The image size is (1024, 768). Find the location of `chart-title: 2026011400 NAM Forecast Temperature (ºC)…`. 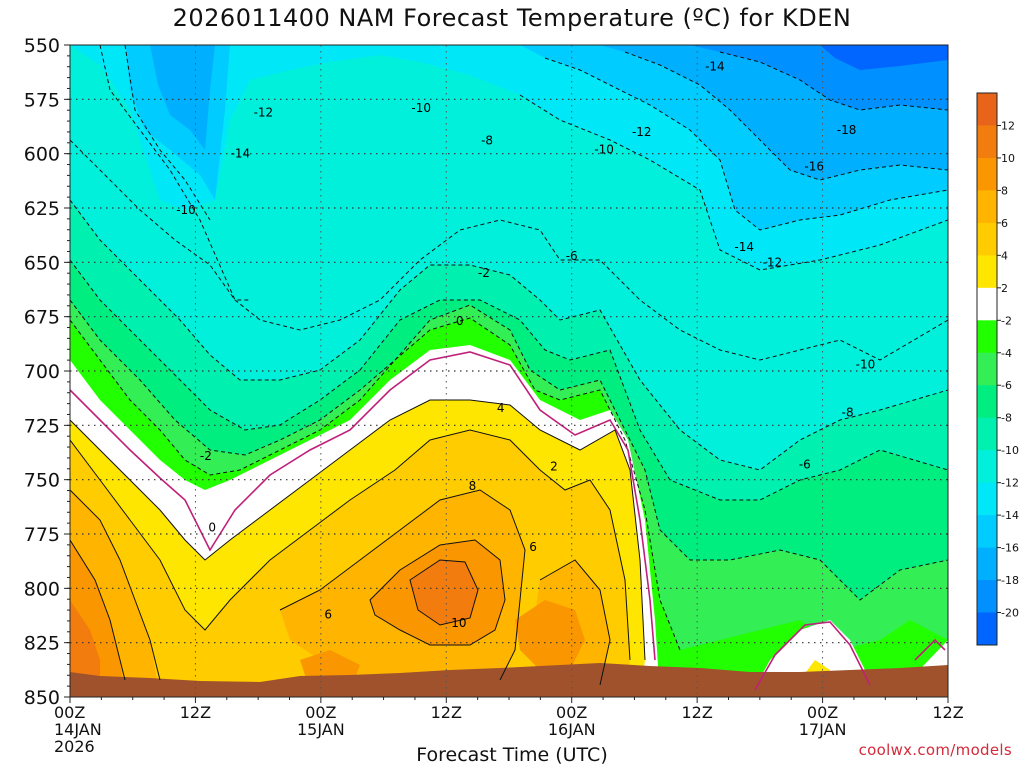

chart-title: 2026011400 NAM Forecast Temperature (ºC)… is located at coordinates (512, 18).